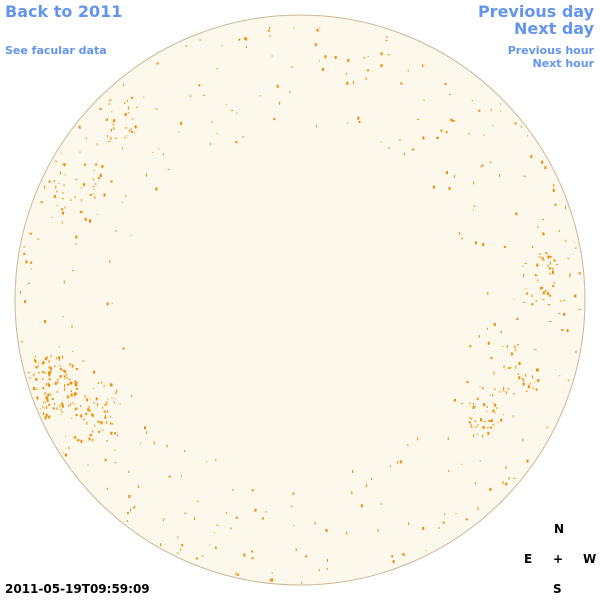 The height and width of the screenshot is (600, 600). Describe the element at coordinates (535, 11) in the screenshot. I see `previous-day-link: Previous day` at that location.